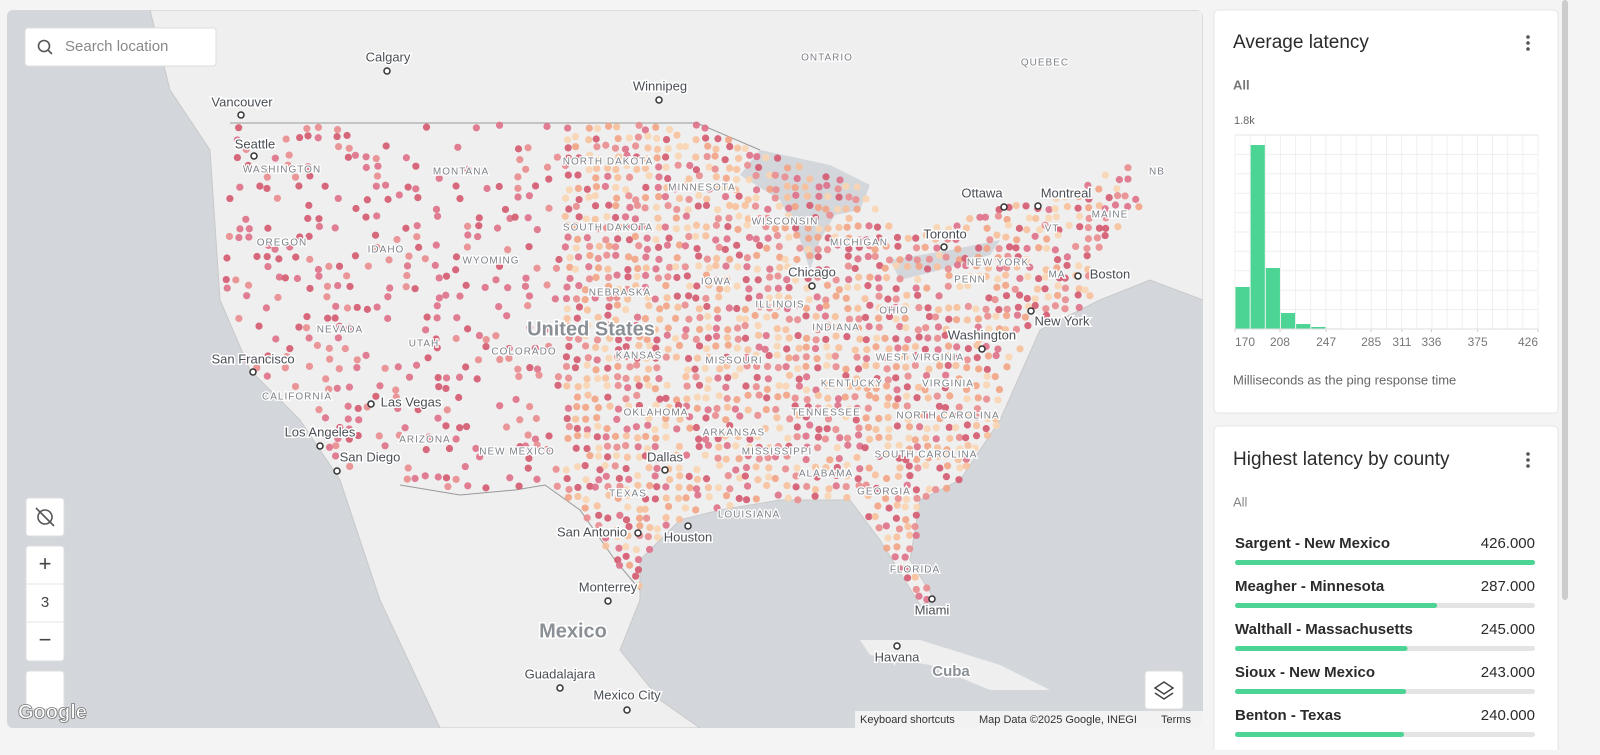  What do you see at coordinates (907, 720) in the screenshot?
I see `keyboard-shortcuts: Keyboard shortcuts` at bounding box center [907, 720].